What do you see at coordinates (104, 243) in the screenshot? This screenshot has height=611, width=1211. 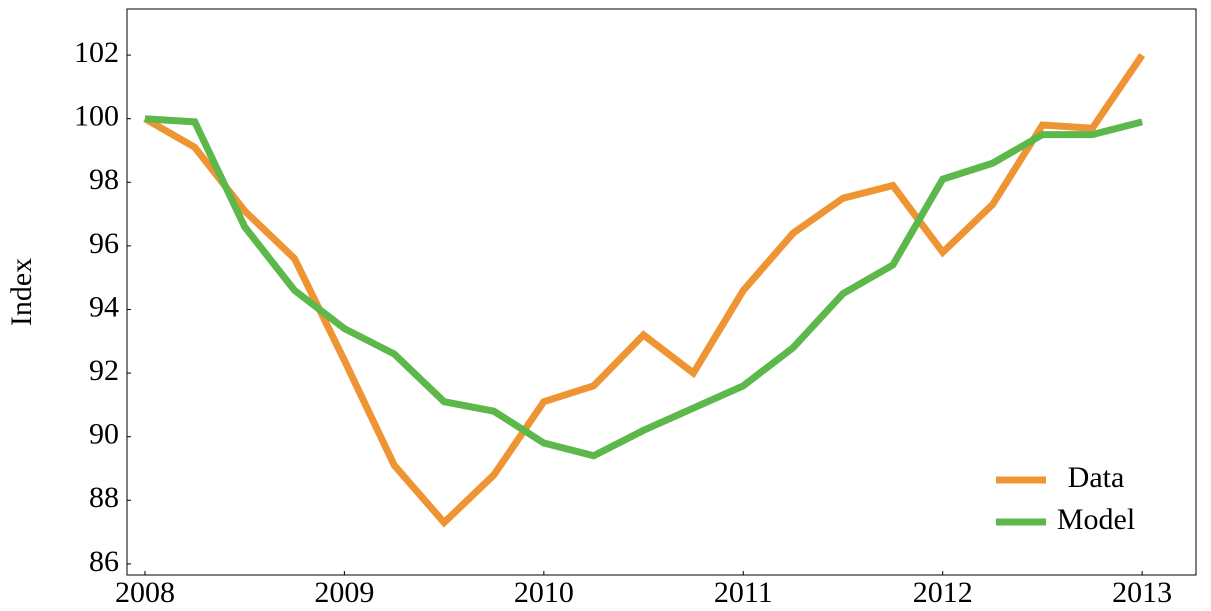 I see `y-tick-label: 96` at bounding box center [104, 243].